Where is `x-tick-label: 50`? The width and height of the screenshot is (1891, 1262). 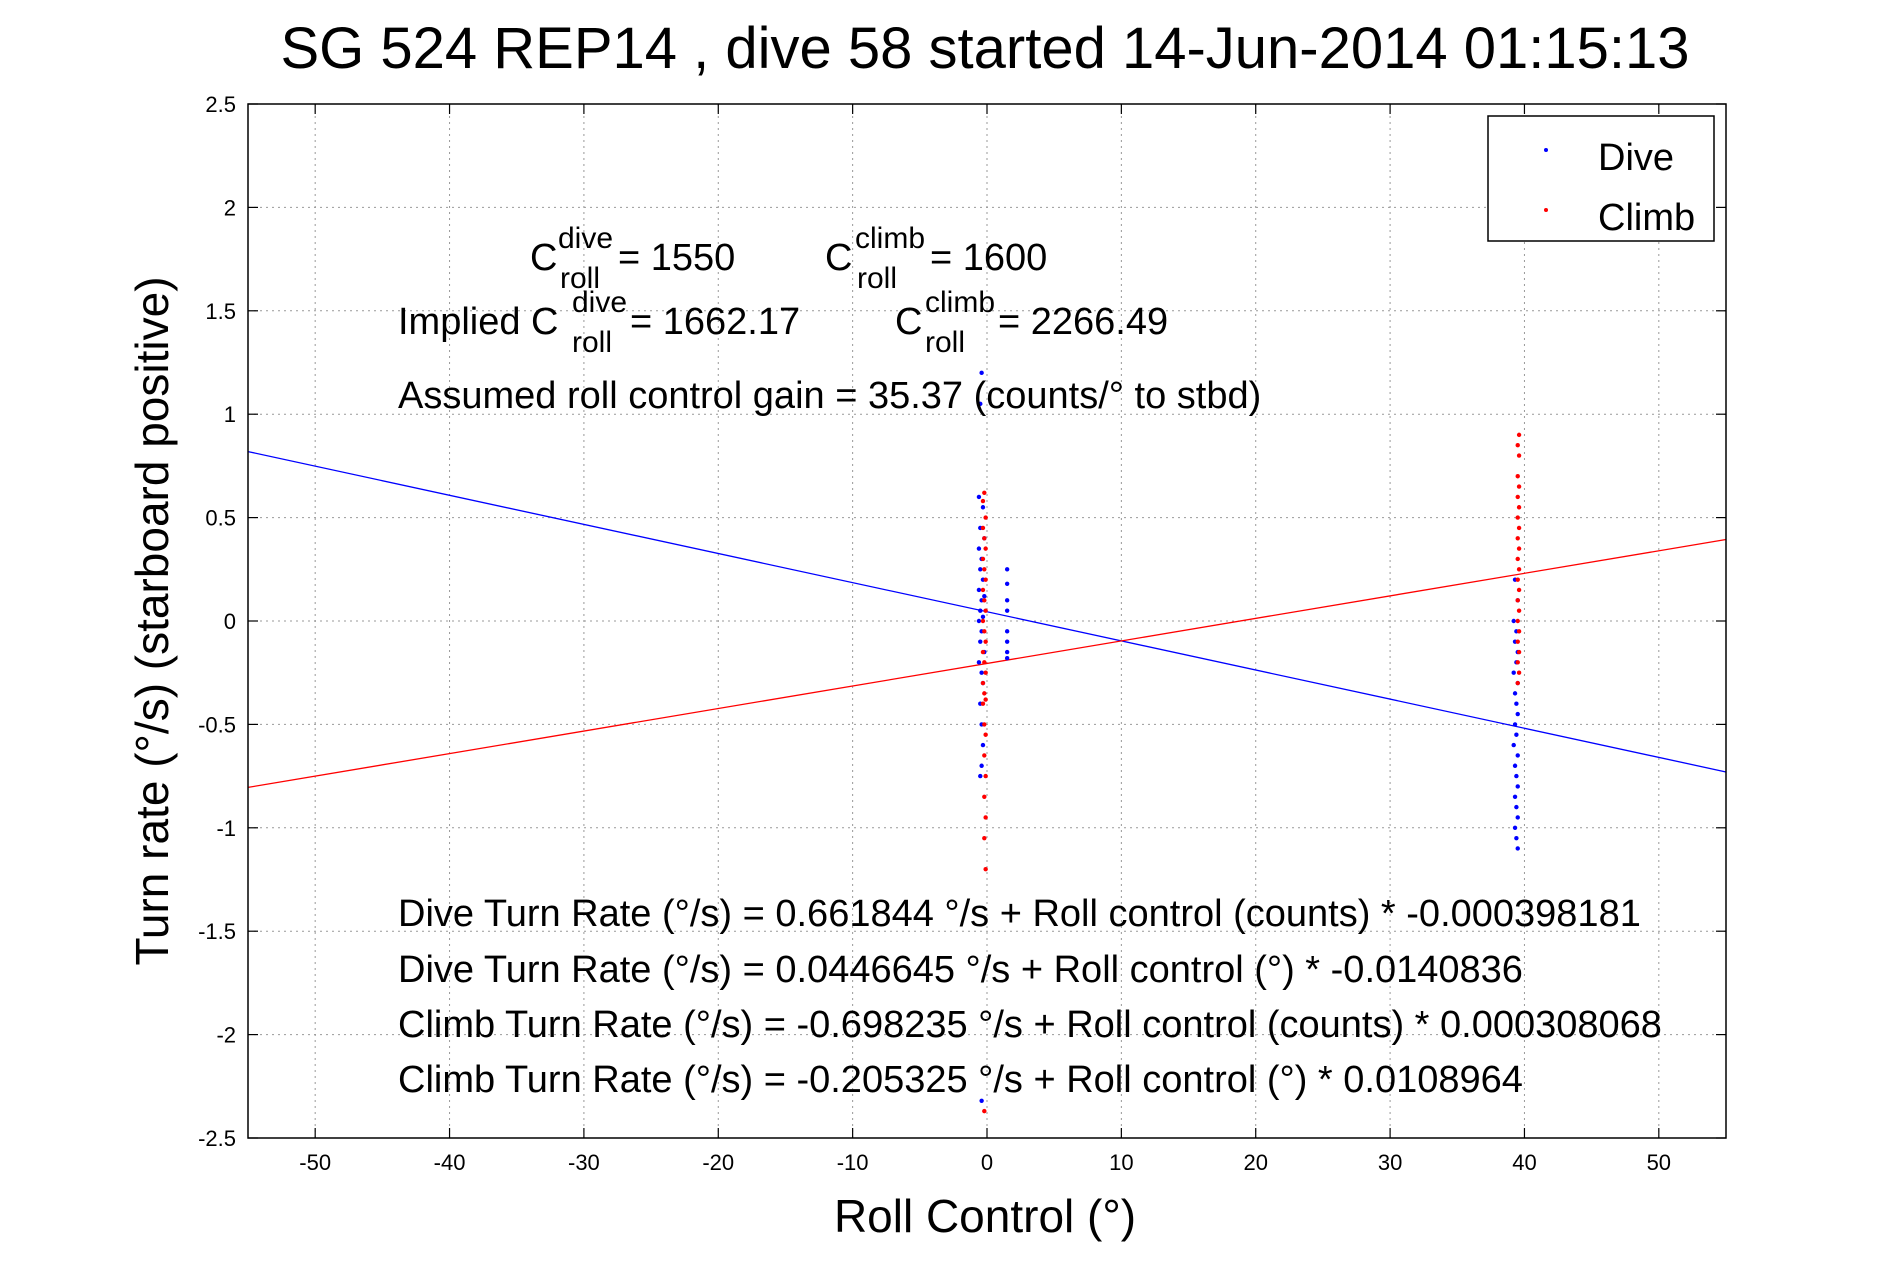
x-tick-label: 50 is located at coordinates (1659, 1162).